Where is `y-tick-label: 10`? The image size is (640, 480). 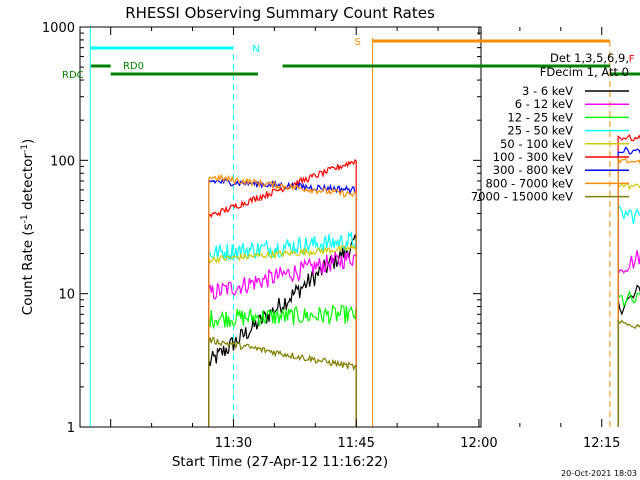
y-tick-label: 10 is located at coordinates (66, 295).